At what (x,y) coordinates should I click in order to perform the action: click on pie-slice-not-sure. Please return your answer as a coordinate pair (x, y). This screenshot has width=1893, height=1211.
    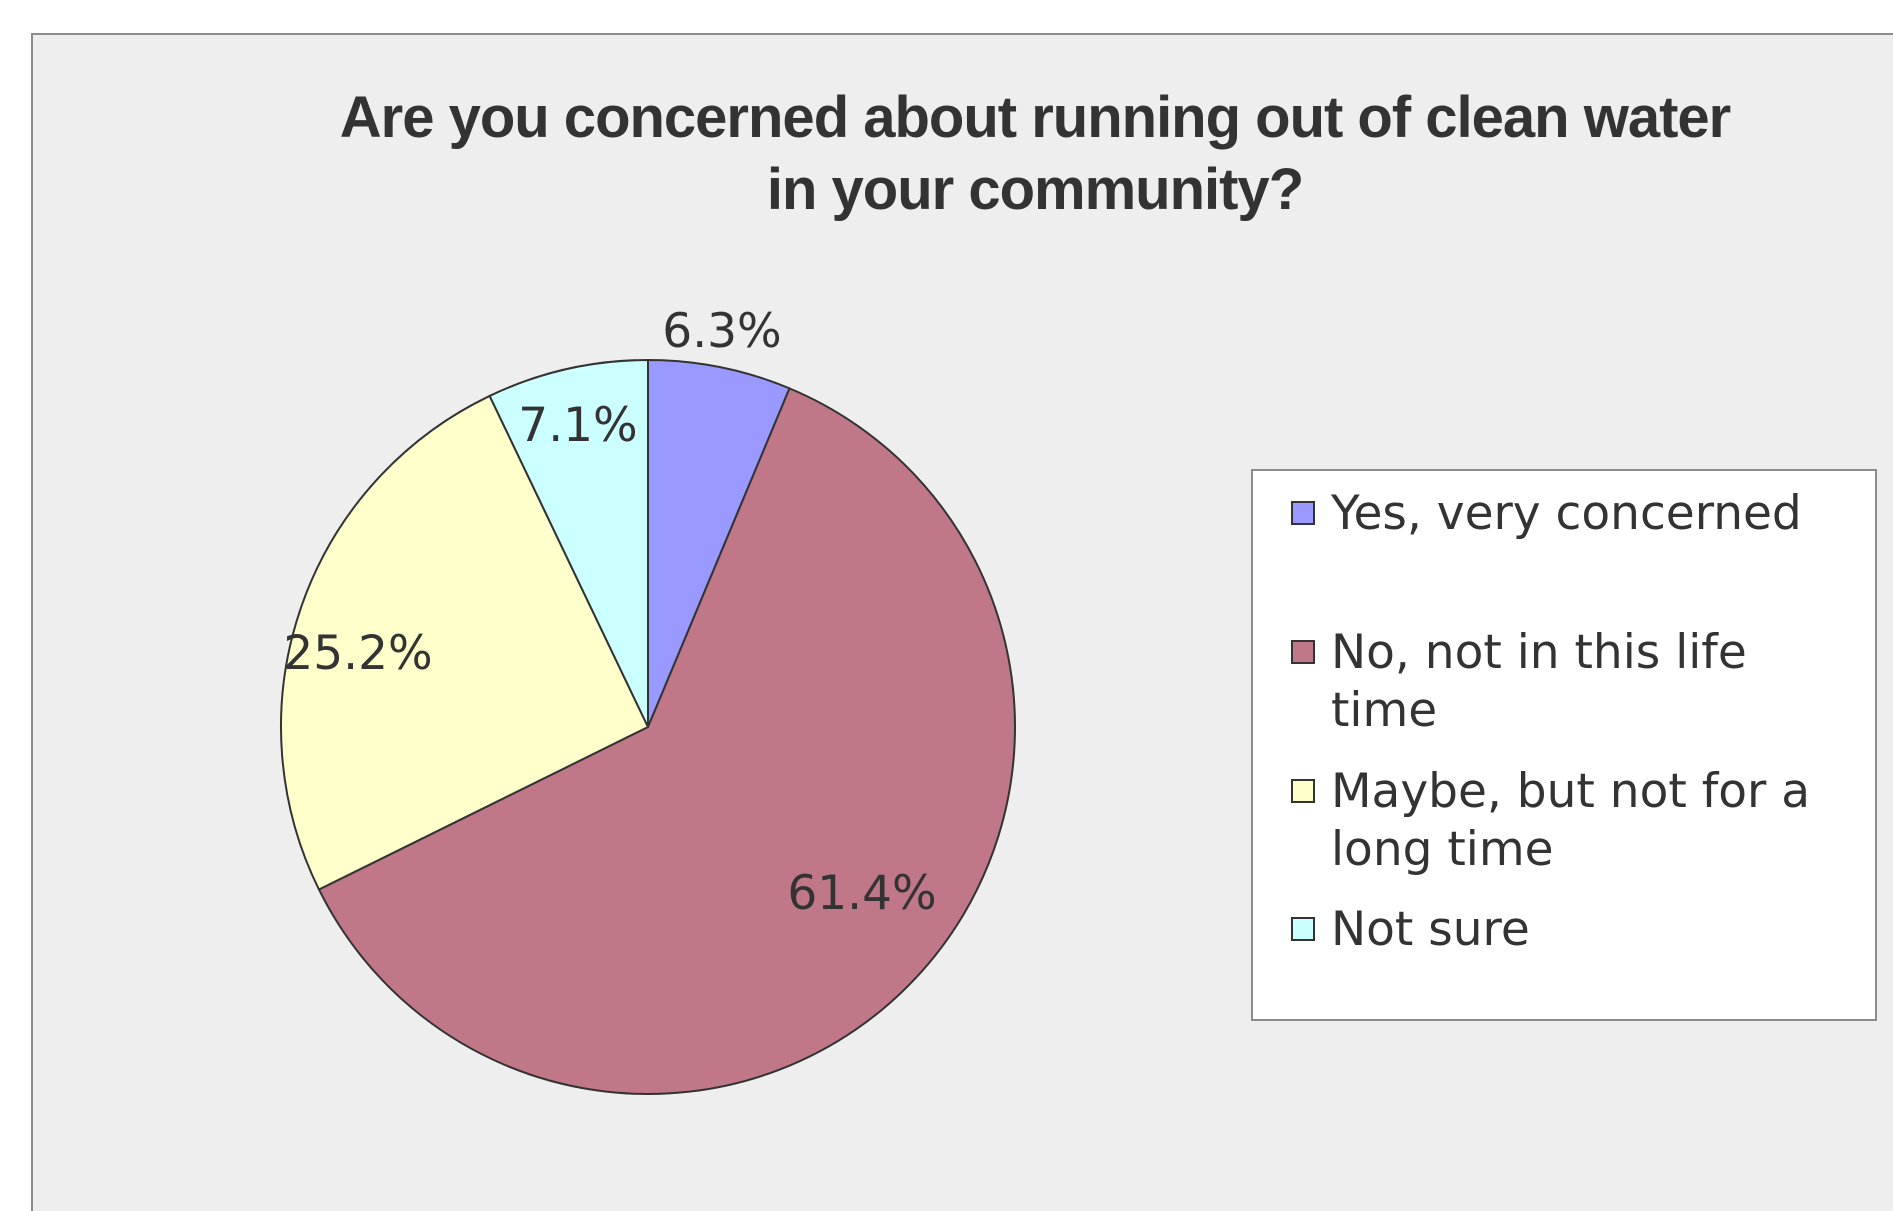
    Looking at the image, I should click on (568, 543).